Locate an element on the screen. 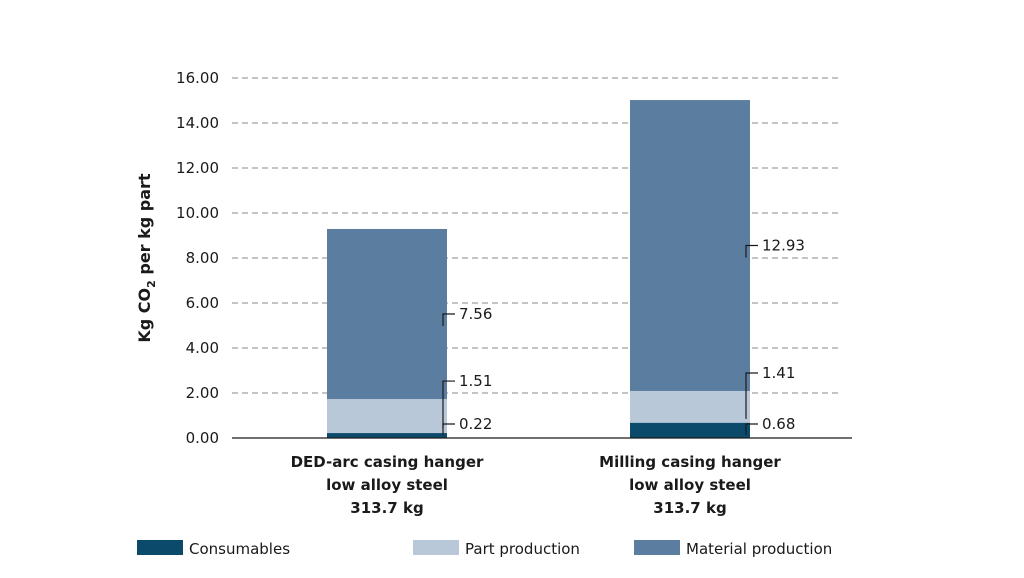  category-label: Milling casing hanger is located at coordinates (690, 462).